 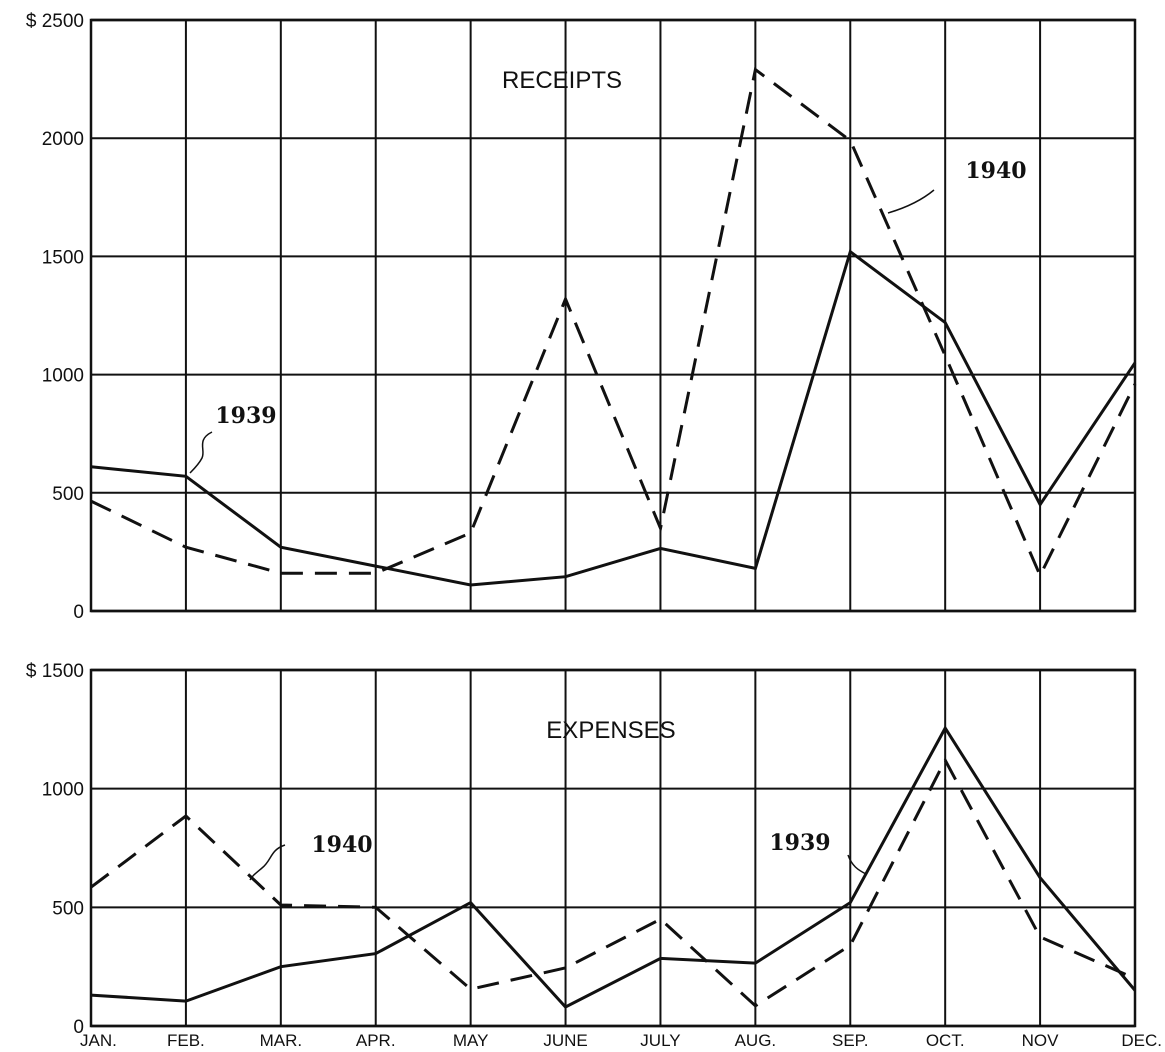 I want to click on x-tick-label: MAR., so click(x=281, y=1040).